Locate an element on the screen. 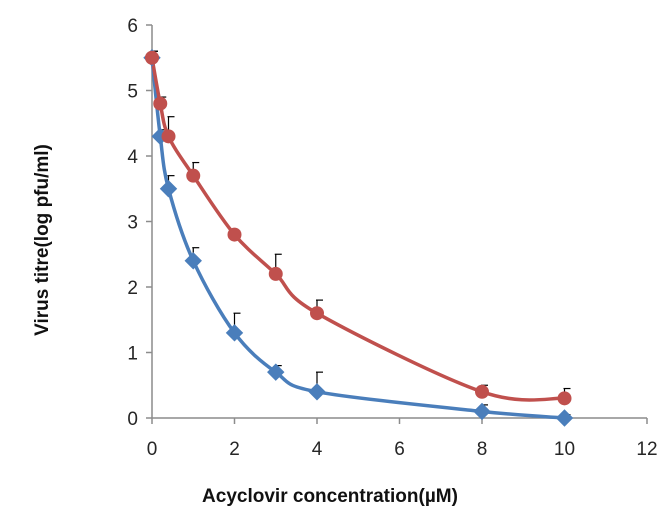  y-tick-label: 2 is located at coordinates (132, 288).